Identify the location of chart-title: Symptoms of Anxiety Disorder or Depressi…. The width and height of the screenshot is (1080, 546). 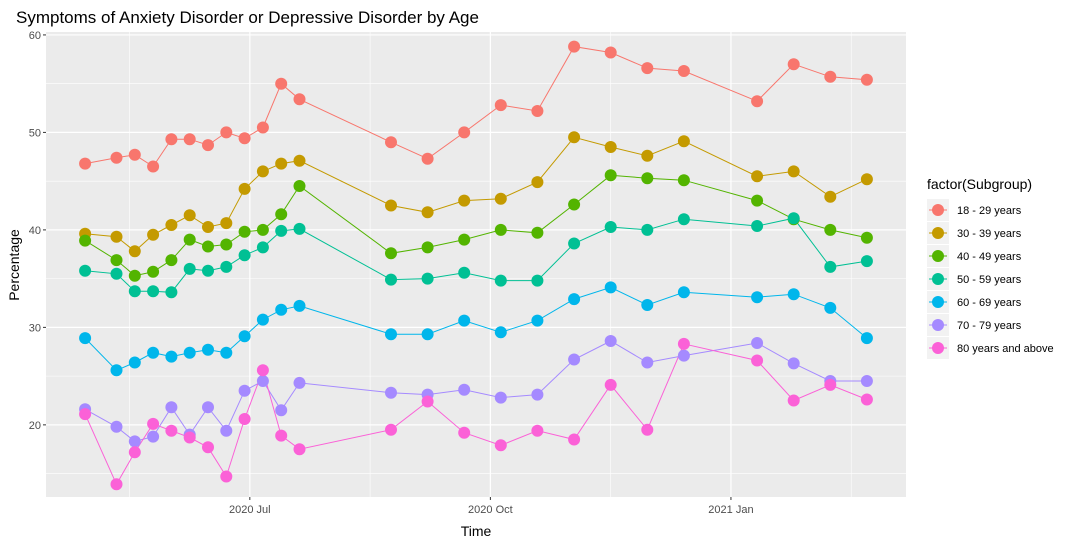
(247, 17).